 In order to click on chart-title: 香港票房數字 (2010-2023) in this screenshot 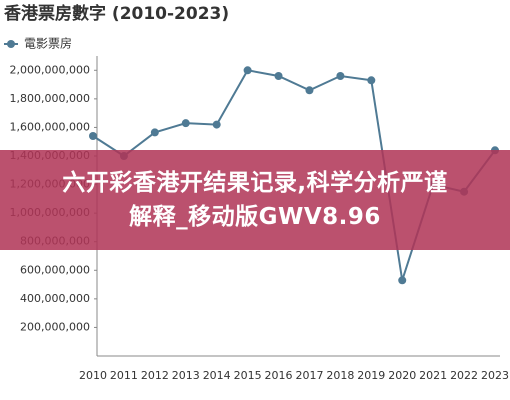, I will do `click(116, 13)`.